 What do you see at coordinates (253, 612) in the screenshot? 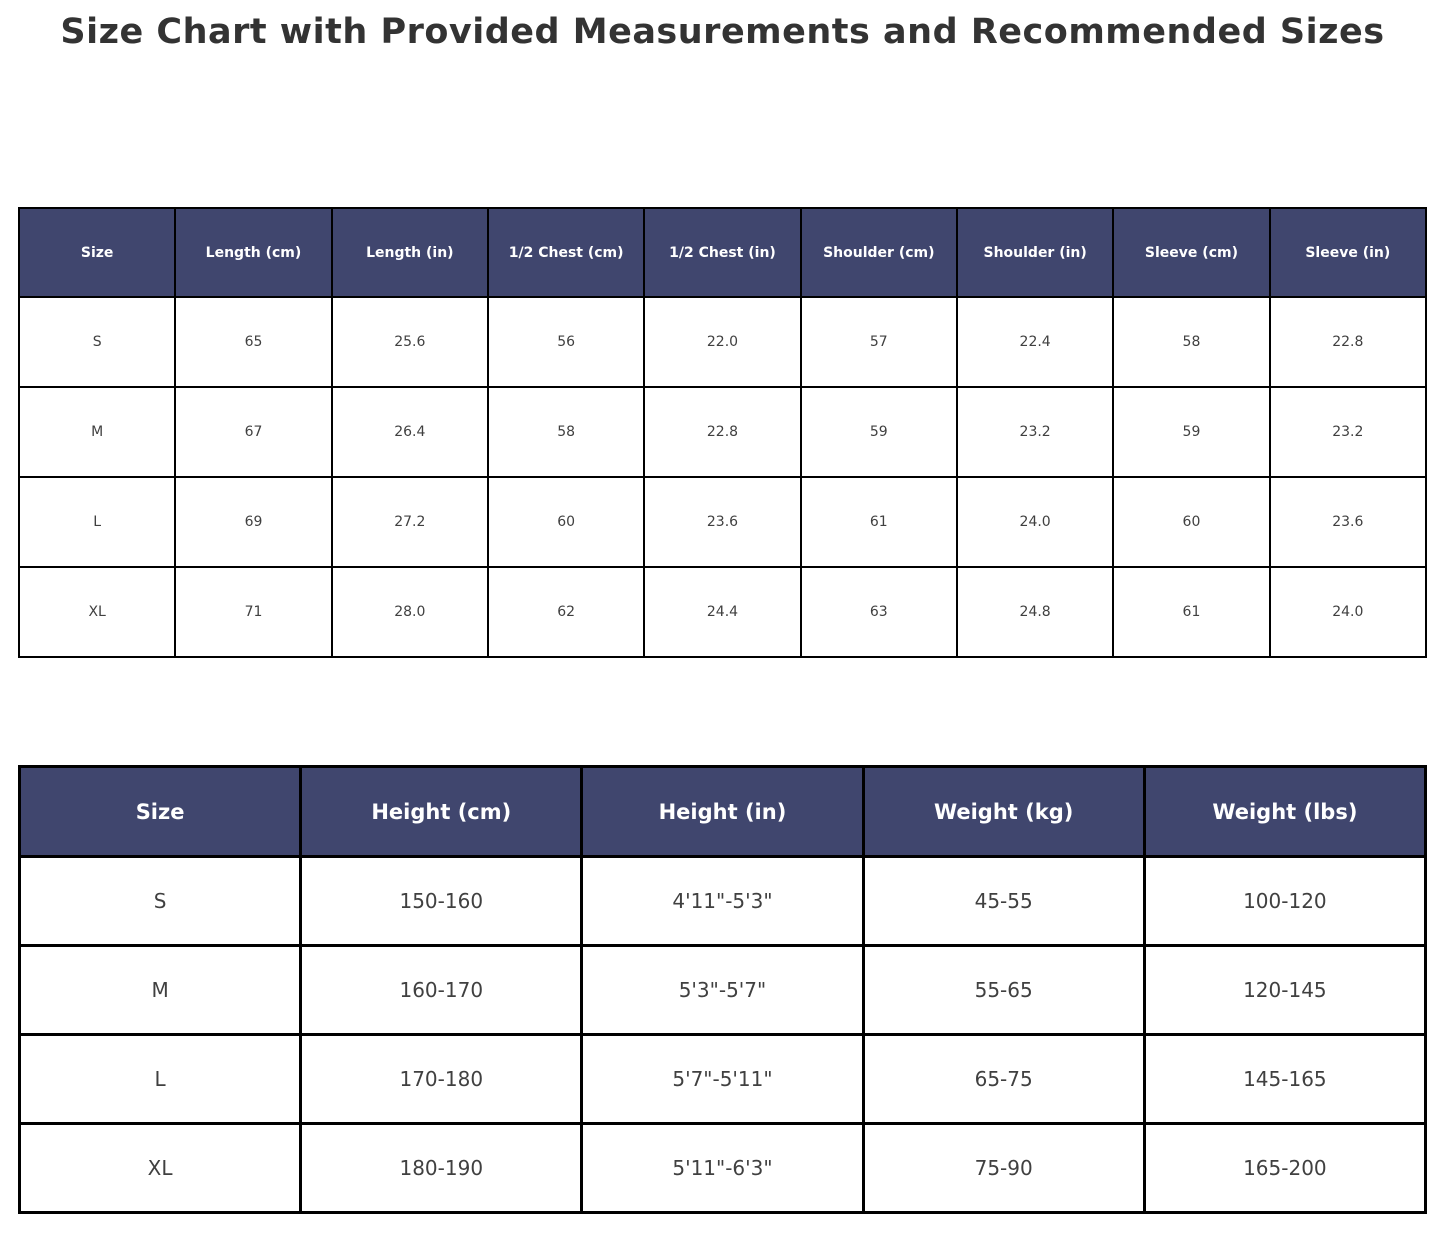
I see `table-cell: 71` at bounding box center [253, 612].